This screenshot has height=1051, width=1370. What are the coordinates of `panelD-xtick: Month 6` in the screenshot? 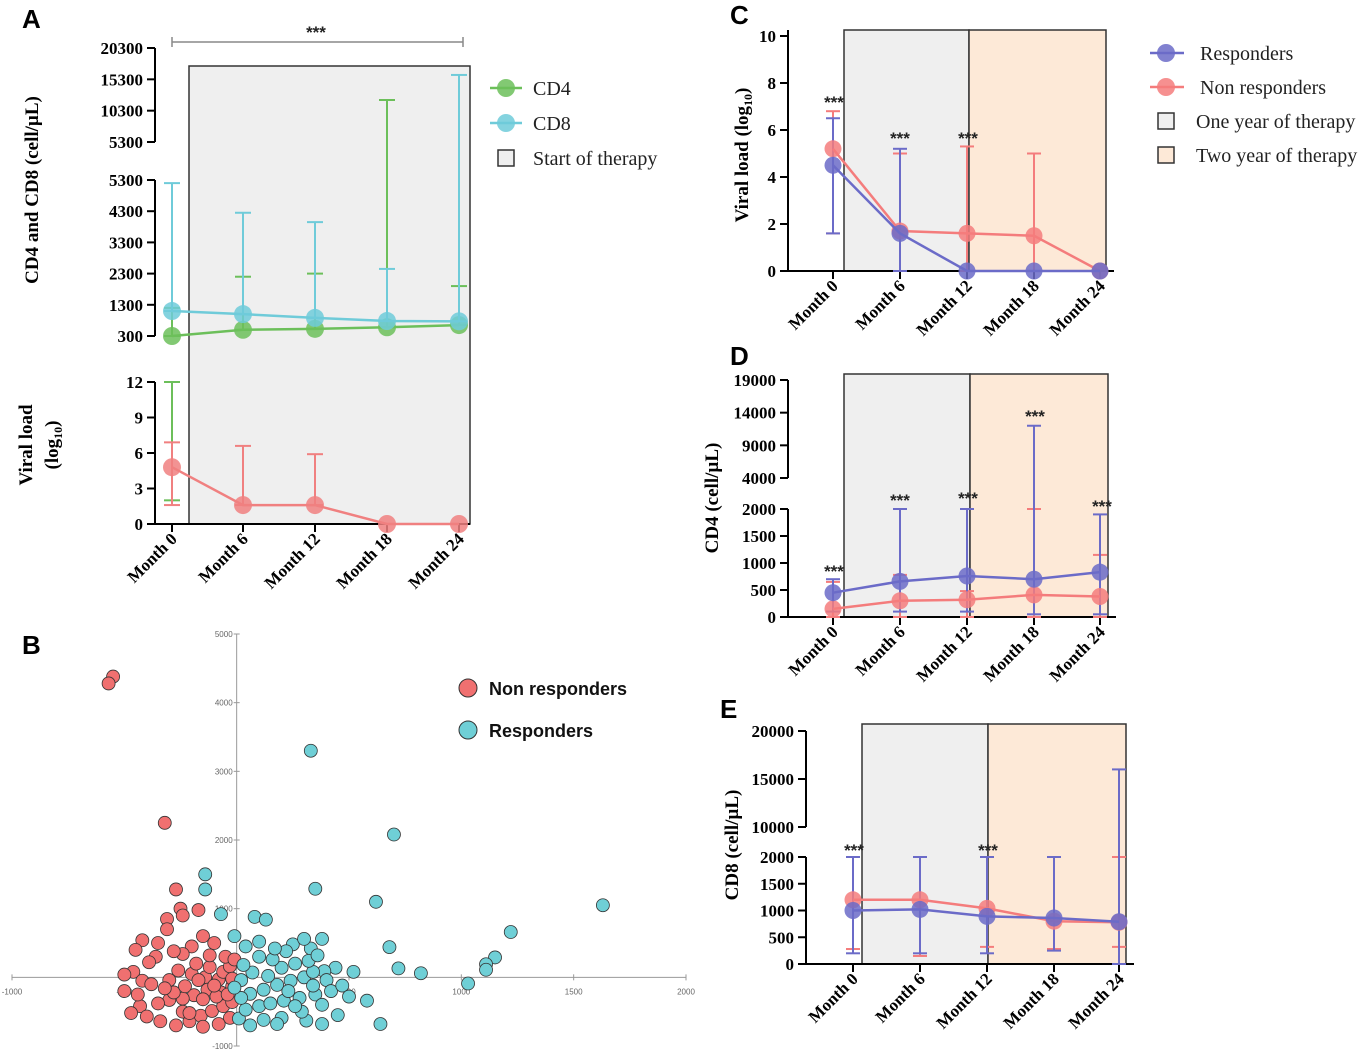 It's located at (880, 650).